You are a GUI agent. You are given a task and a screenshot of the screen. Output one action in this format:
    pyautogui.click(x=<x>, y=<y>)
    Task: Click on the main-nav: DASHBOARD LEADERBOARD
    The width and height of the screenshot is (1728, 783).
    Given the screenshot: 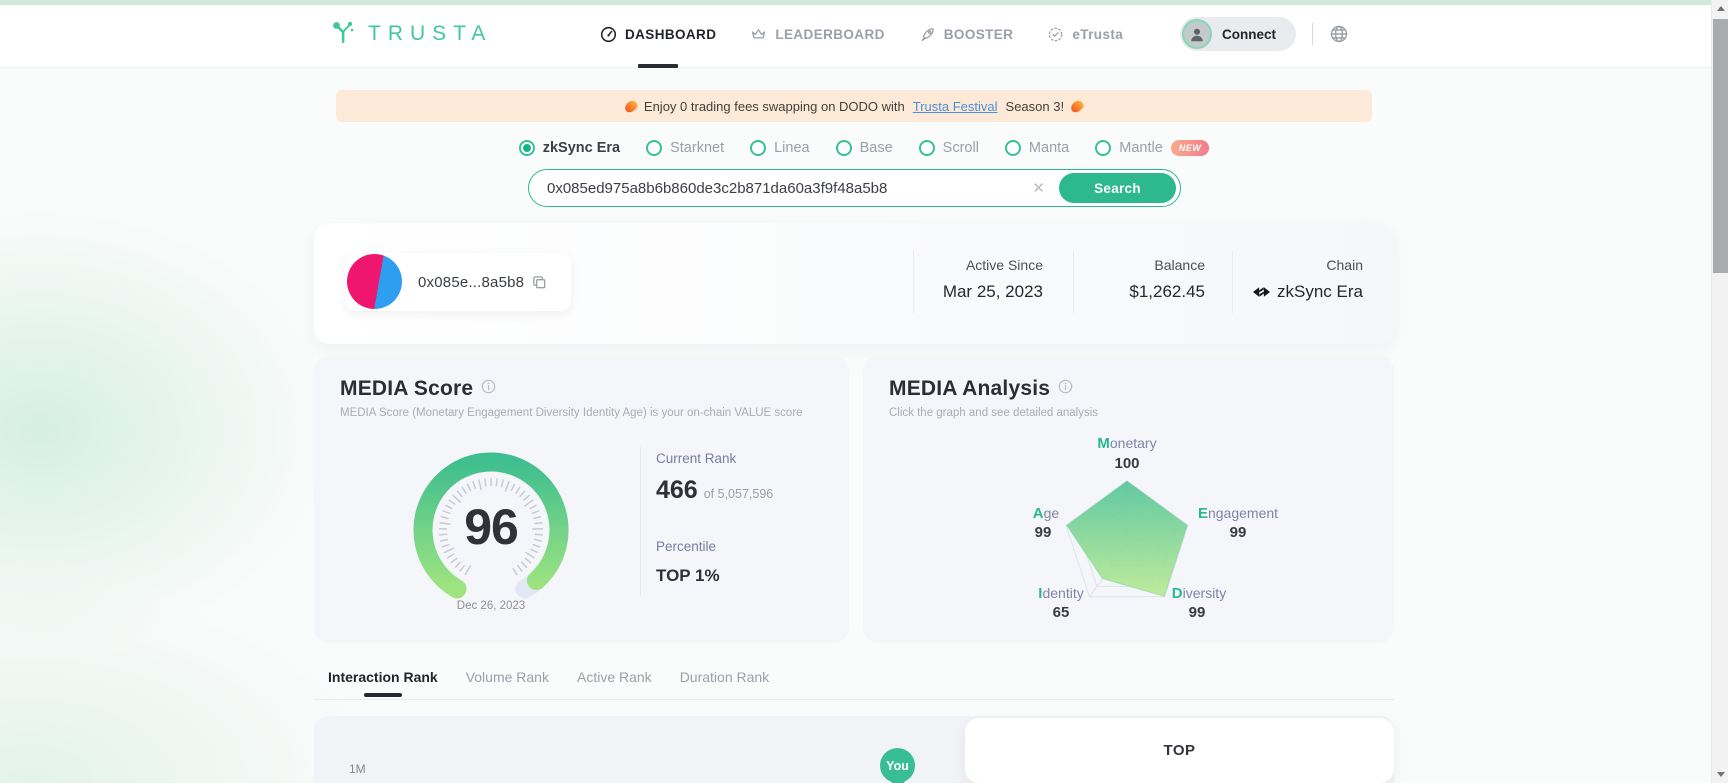 What is the action you would take?
    pyautogui.click(x=861, y=34)
    